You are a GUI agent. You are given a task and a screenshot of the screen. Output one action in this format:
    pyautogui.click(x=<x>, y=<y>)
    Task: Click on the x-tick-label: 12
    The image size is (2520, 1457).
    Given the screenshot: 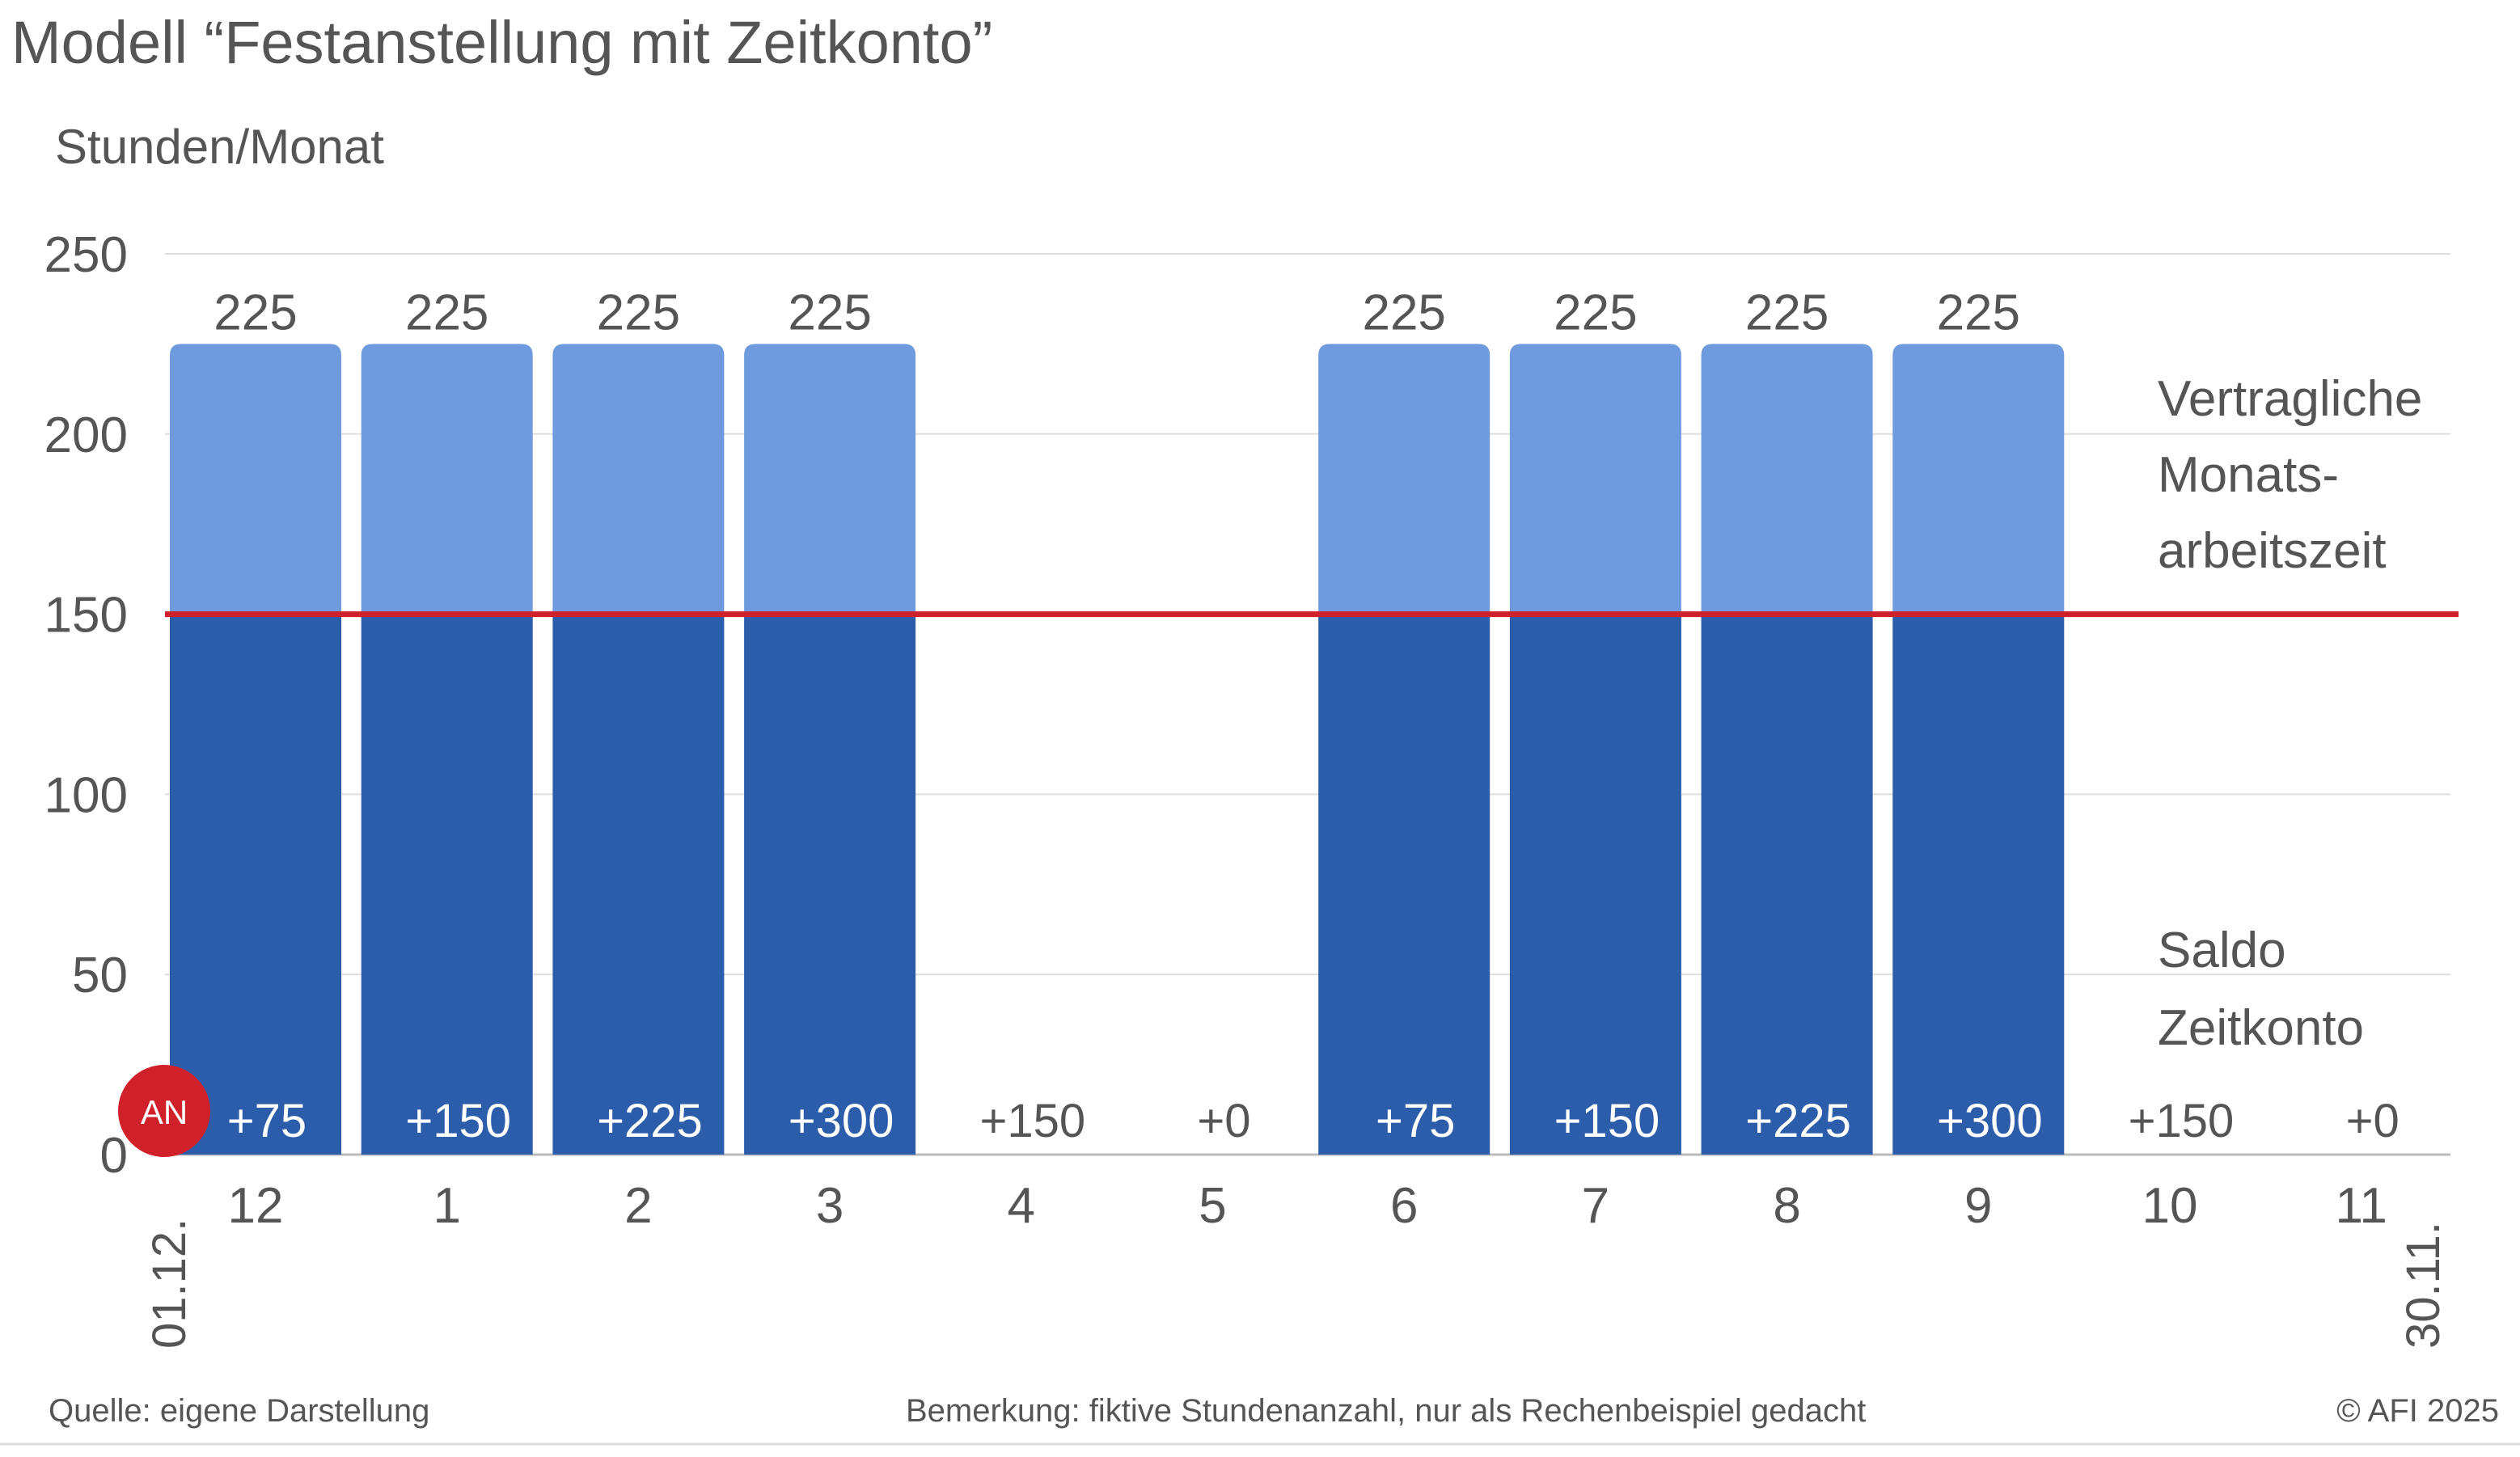 What is the action you would take?
    pyautogui.click(x=256, y=1206)
    